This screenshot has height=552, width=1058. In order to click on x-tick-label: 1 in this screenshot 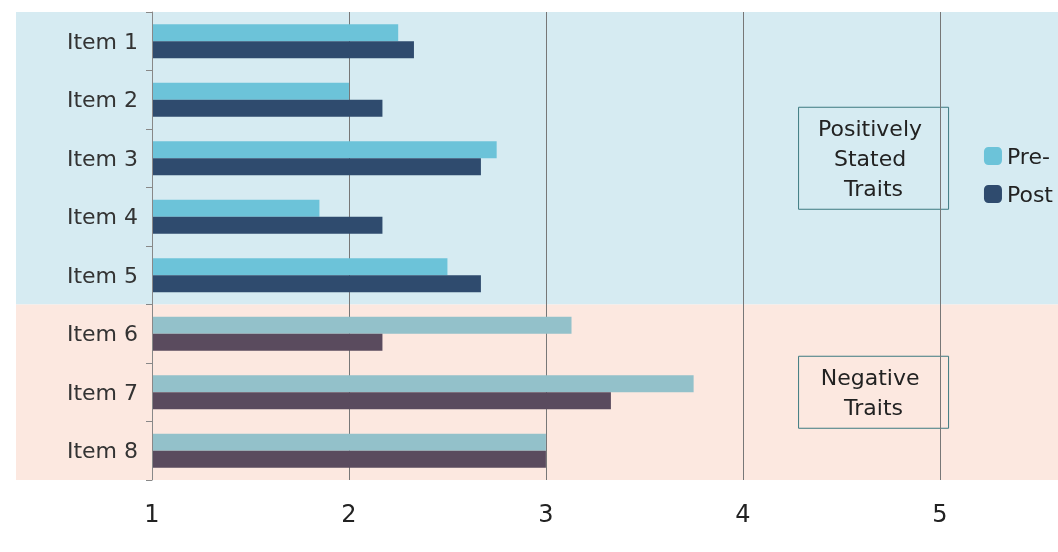, I will do `click(152, 514)`.